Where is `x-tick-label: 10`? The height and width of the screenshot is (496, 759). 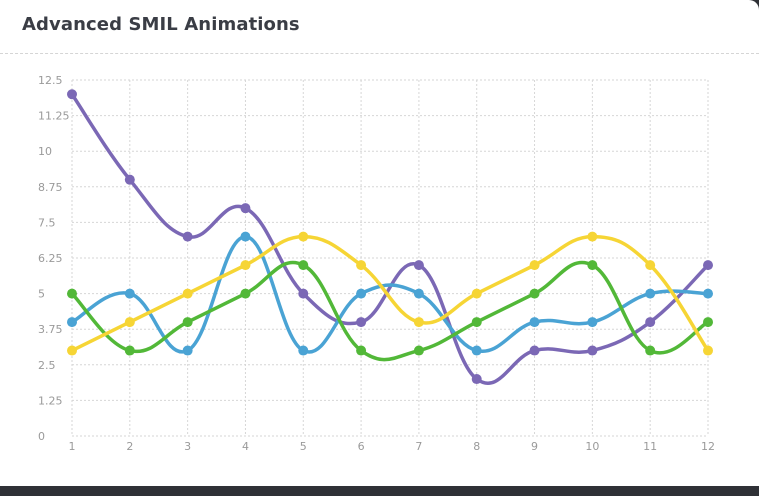 x-tick-label: 10 is located at coordinates (592, 446).